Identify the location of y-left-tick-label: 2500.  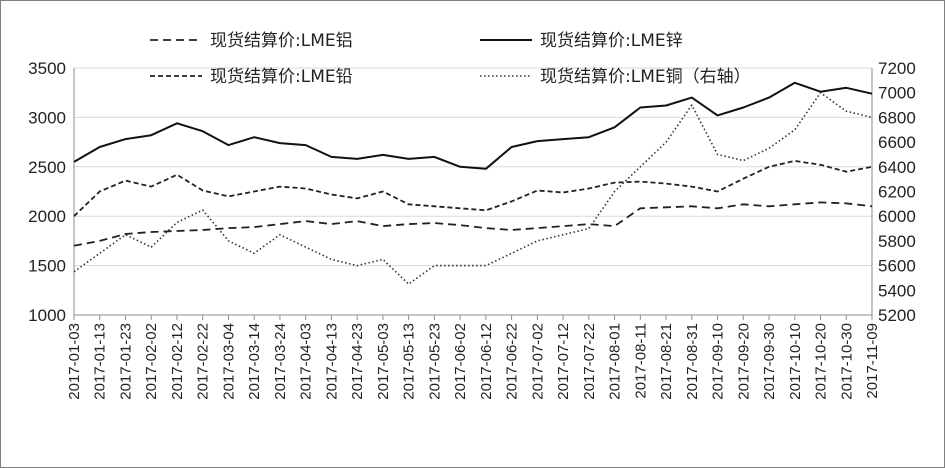
(47, 167).